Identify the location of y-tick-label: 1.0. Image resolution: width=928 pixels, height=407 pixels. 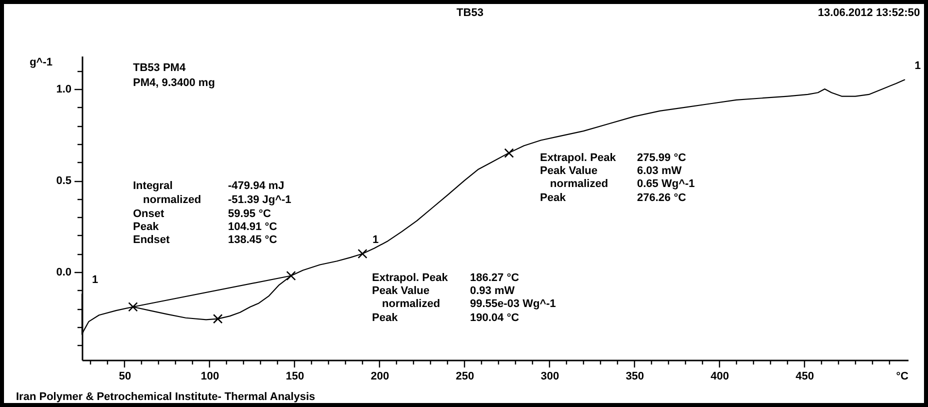
(64, 89).